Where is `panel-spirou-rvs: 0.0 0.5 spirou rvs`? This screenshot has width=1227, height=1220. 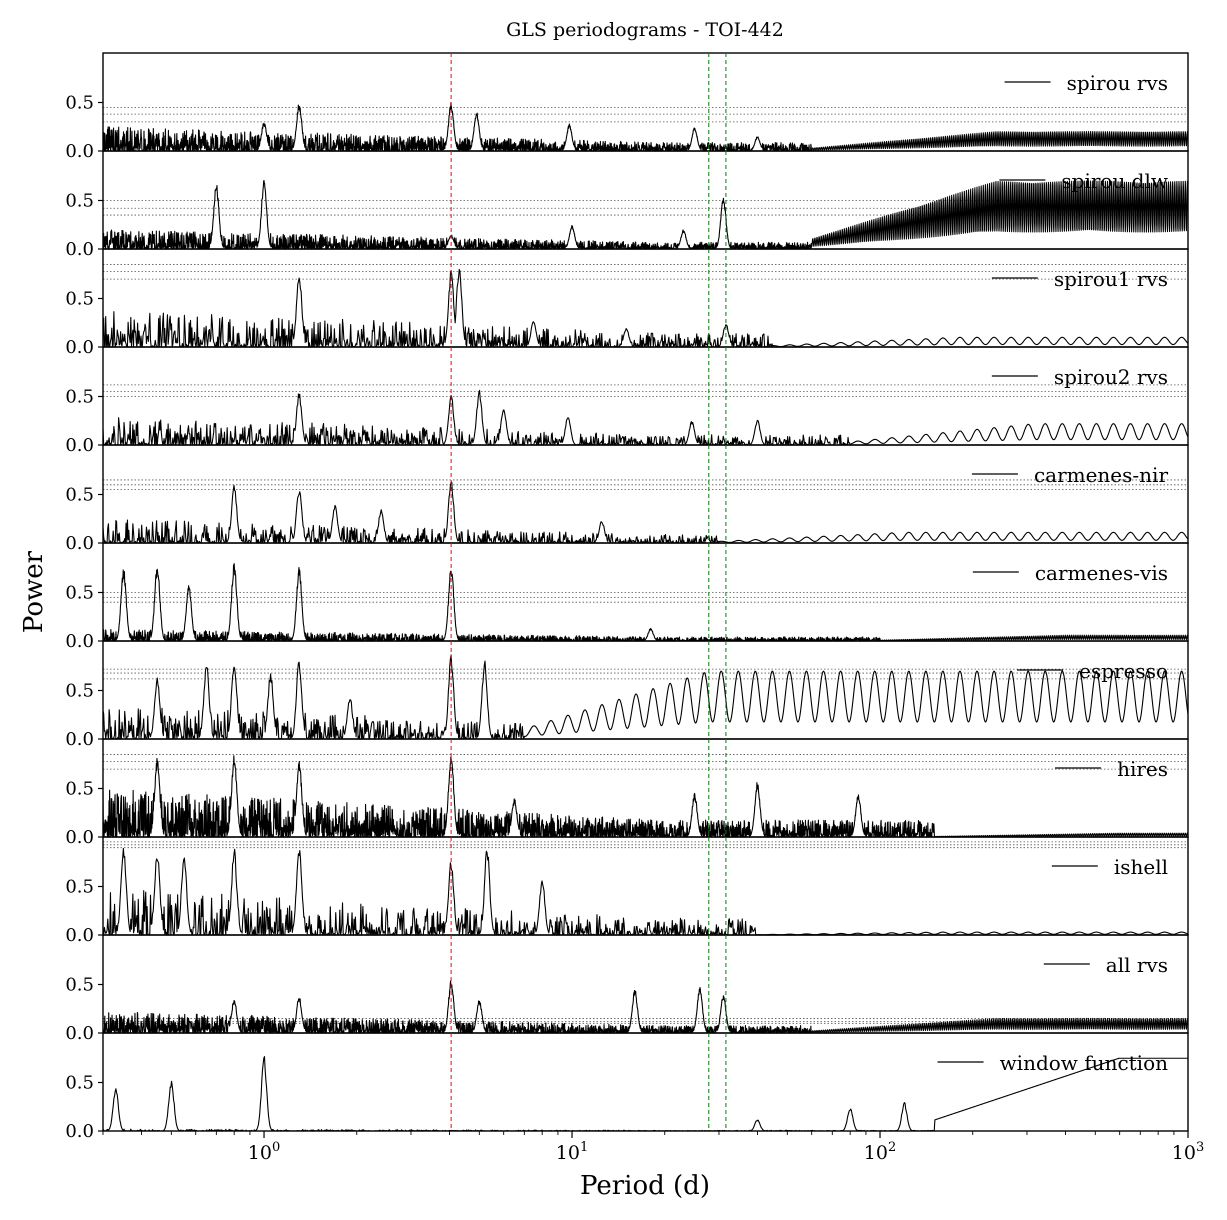
panel-spirou-rvs: 0.0 0.5 spirou rvs is located at coordinates (627, 107).